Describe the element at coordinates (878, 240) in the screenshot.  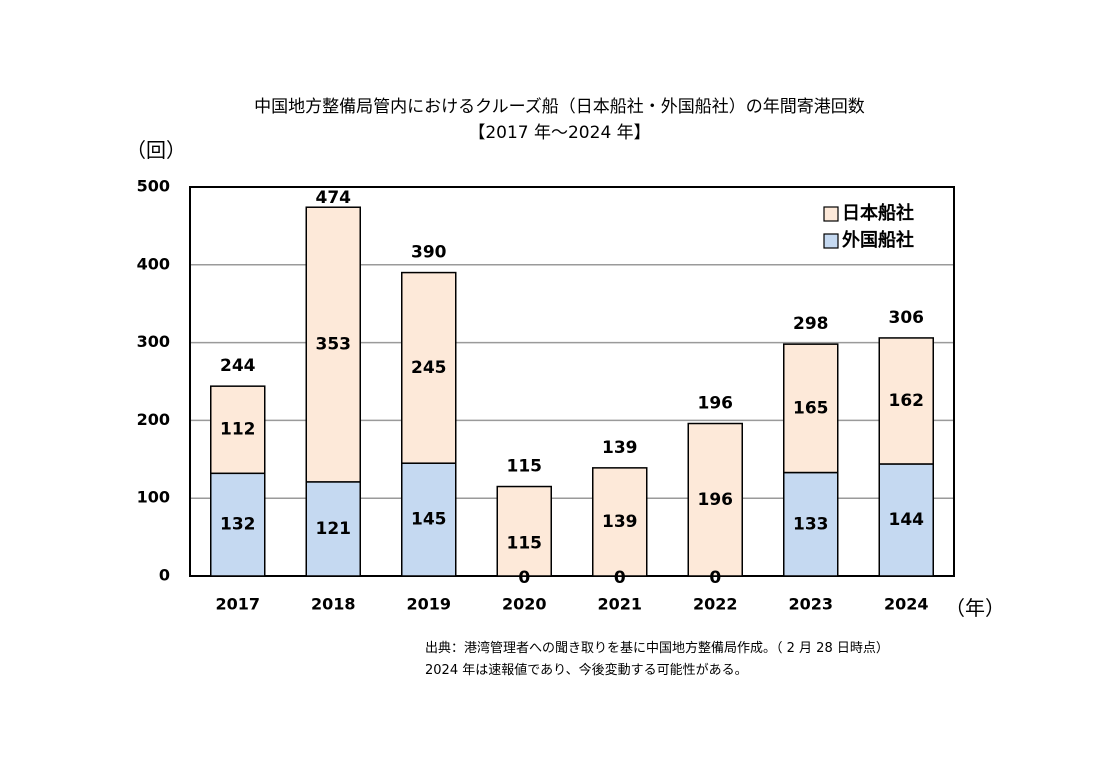
I see `legend-label-foreign: 外国船社` at that location.